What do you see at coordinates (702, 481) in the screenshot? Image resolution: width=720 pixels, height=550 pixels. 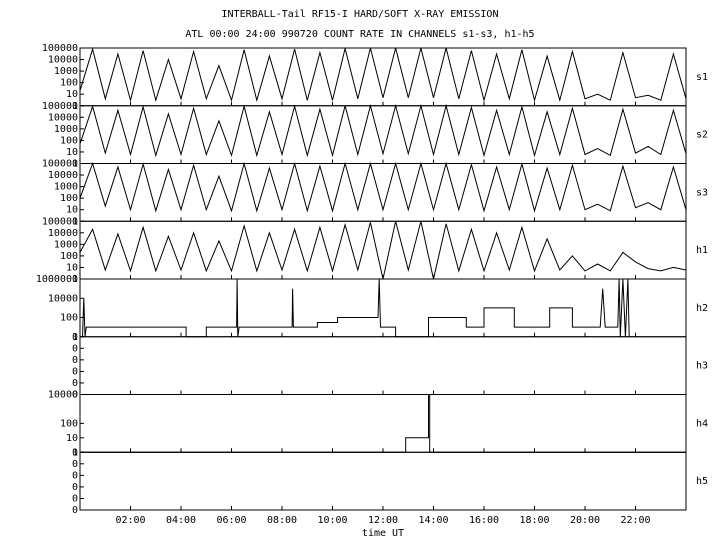 I see `panel-label: h5` at bounding box center [702, 481].